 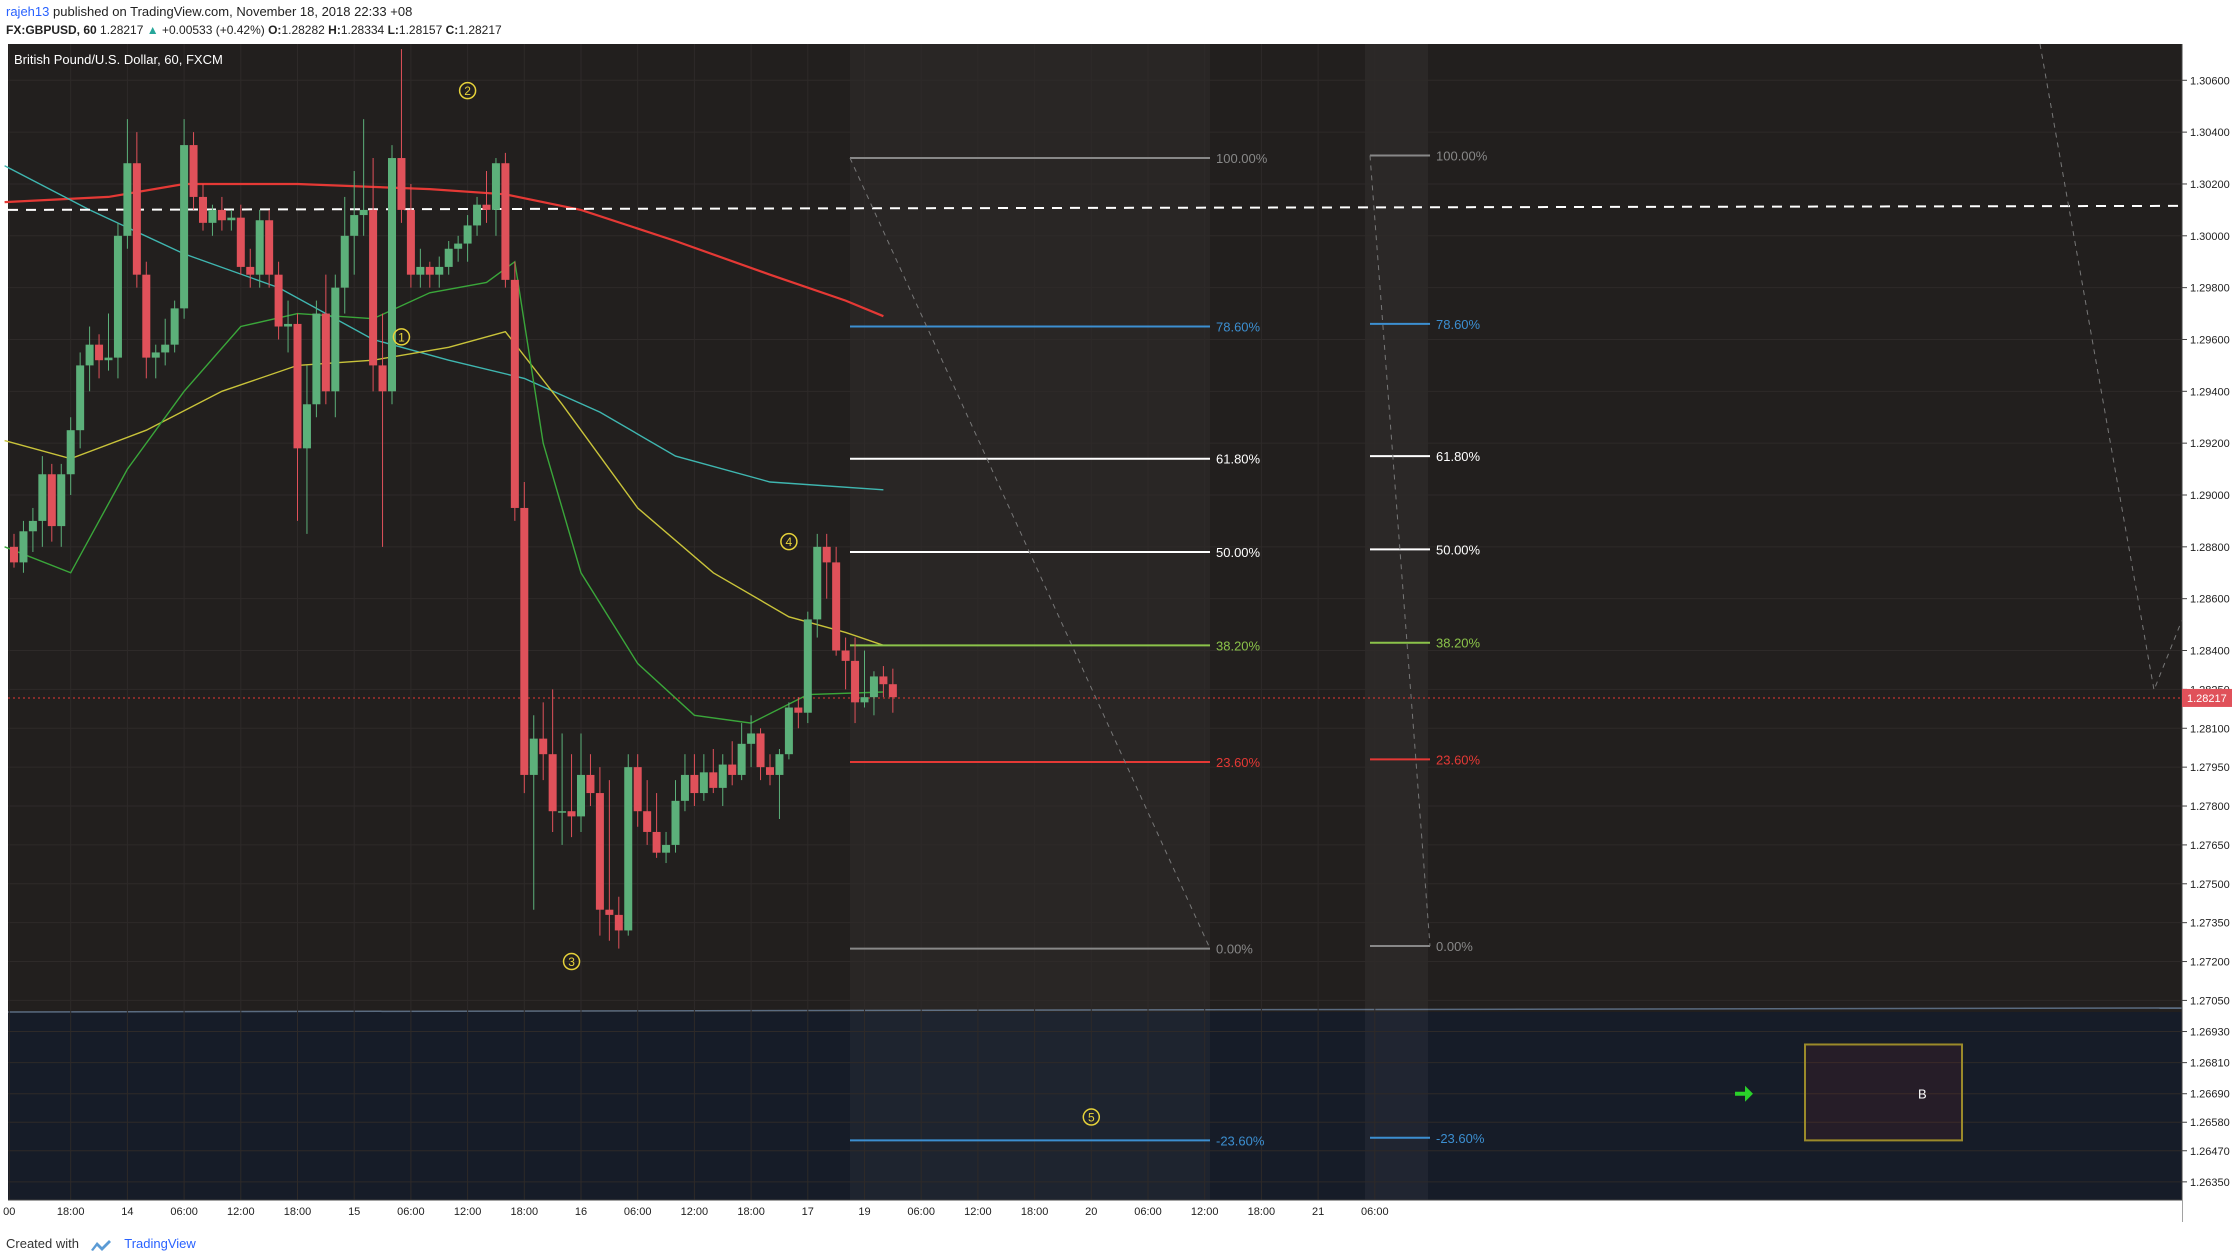 What do you see at coordinates (354, 1212) in the screenshot?
I see `time-axis-label: 15` at bounding box center [354, 1212].